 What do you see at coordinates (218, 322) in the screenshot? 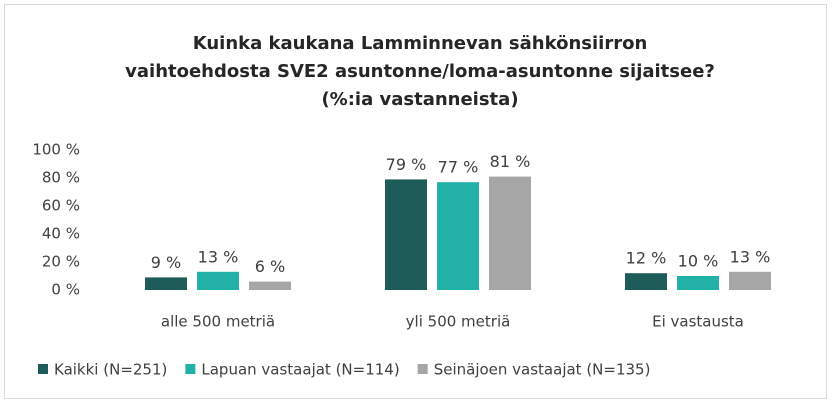
I see `x-tick-label: alle 500 metriä` at bounding box center [218, 322].